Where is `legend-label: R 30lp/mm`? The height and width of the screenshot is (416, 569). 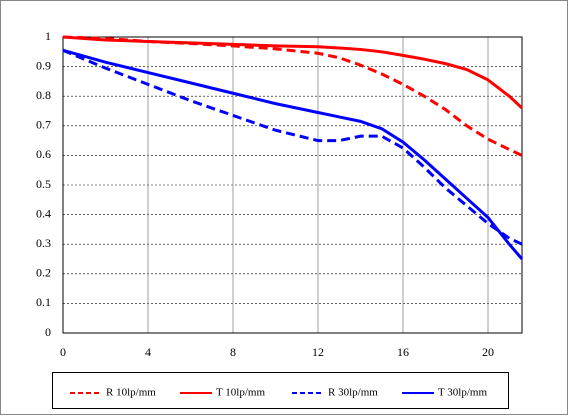 legend-label: R 30lp/mm is located at coordinates (353, 393).